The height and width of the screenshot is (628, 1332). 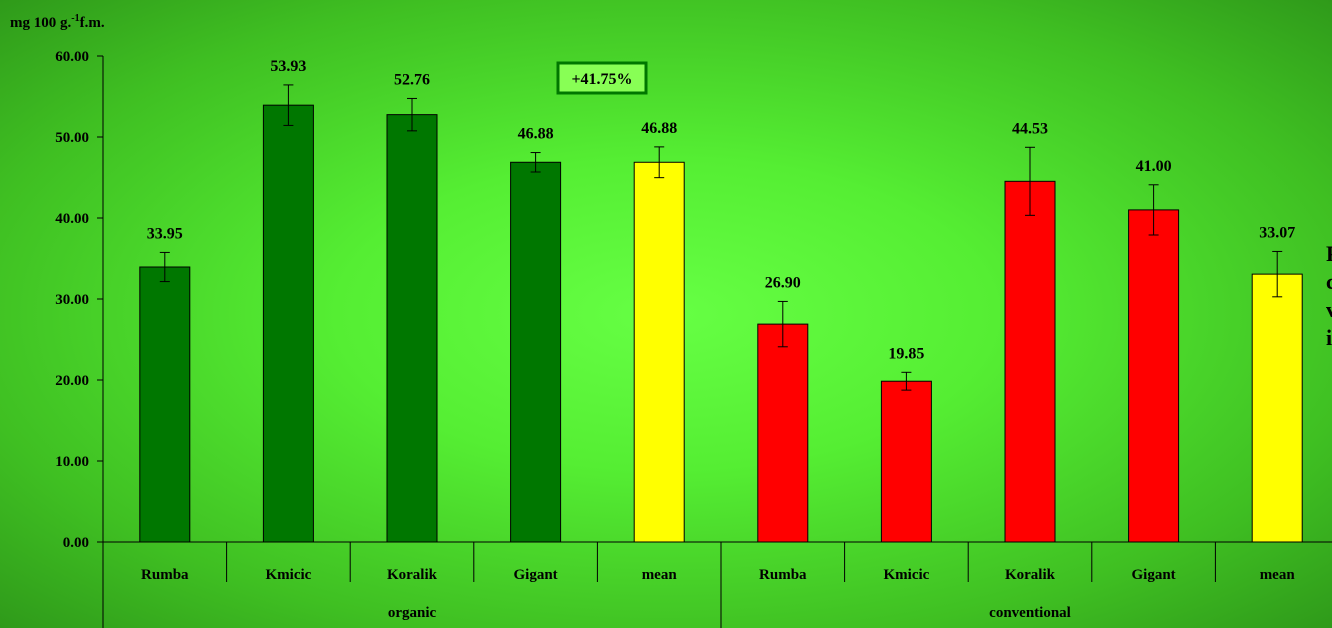 What do you see at coordinates (1329, 254) in the screenshot?
I see `side-note-line: P` at bounding box center [1329, 254].